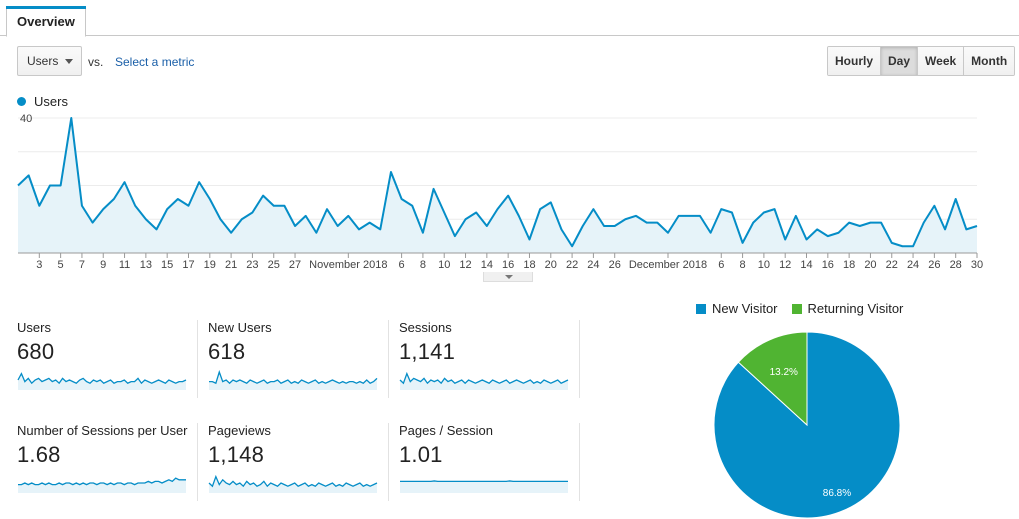 This screenshot has height=519, width=1019. Describe the element at coordinates (485, 359) in the screenshot. I see `metric-tile-sessions: Sessions 1,141` at that location.